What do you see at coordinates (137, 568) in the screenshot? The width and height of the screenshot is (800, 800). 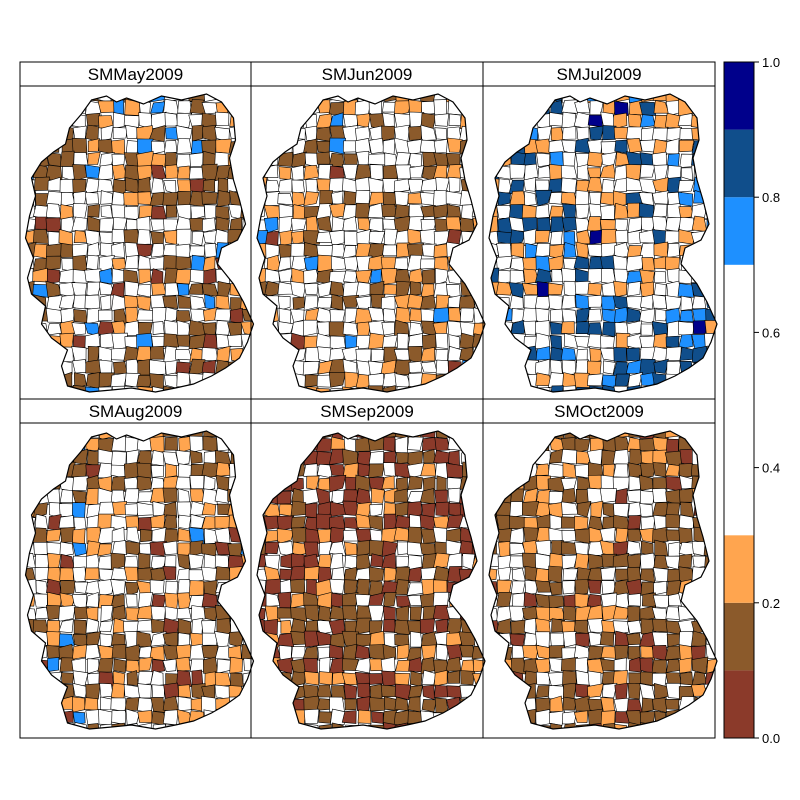 I see `map-panel-4: SMAug2009` at bounding box center [137, 568].